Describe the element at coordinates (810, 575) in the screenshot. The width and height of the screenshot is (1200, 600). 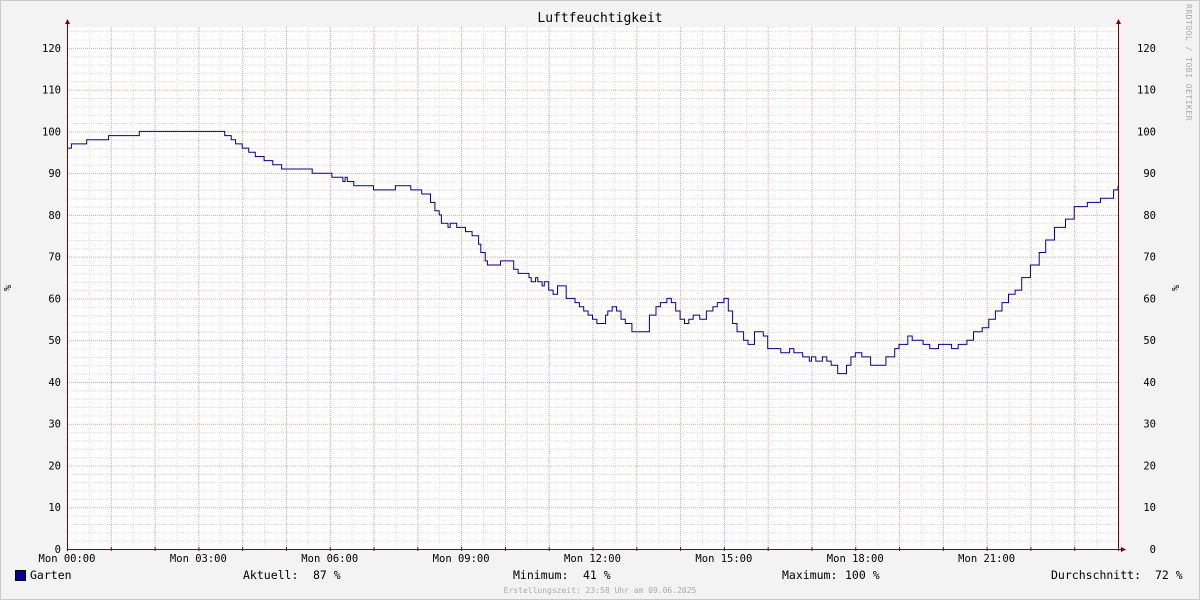
I see `stat-max-label: Maximum:` at that location.